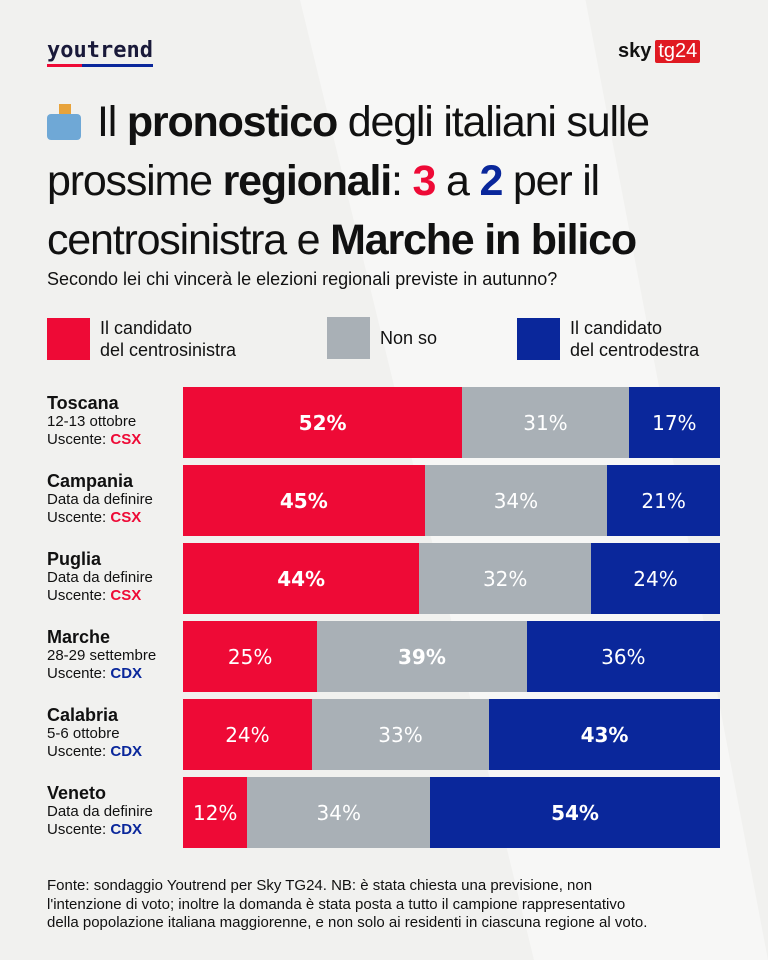 The width and height of the screenshot is (768, 960). I want to click on bar-segment-cdx: 17%, so click(674, 422).